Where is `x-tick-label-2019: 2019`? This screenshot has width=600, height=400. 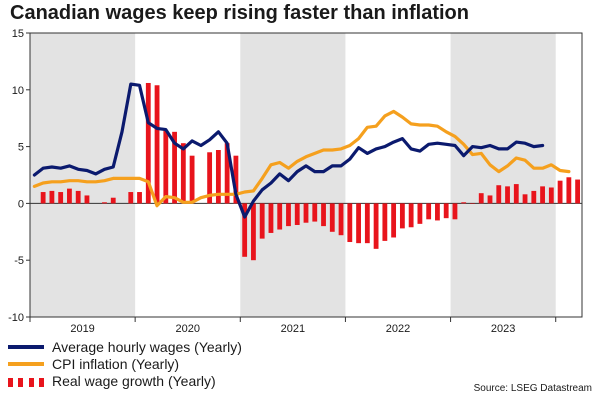
x-tick-label-2019: 2019 is located at coordinates (82, 329).